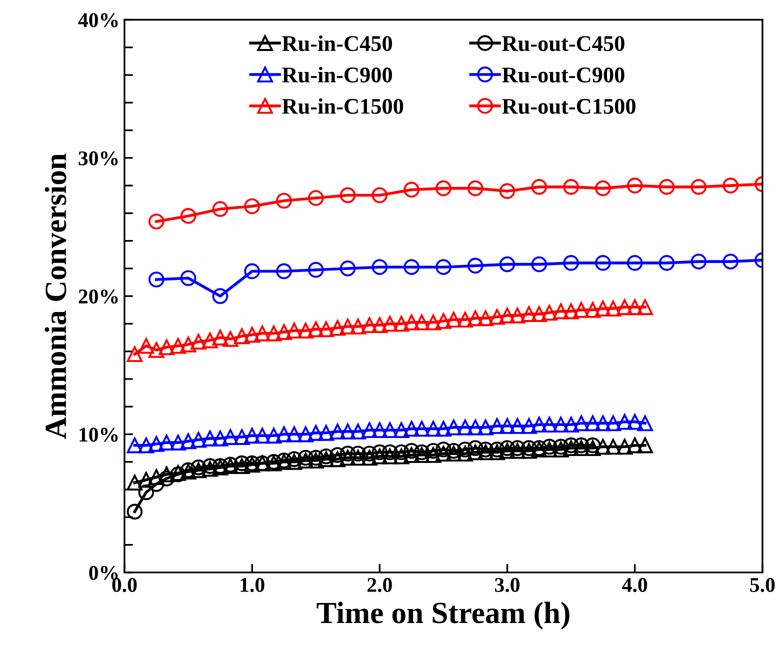 The height and width of the screenshot is (658, 778). I want to click on y-tick-label: 10%, so click(99, 435).